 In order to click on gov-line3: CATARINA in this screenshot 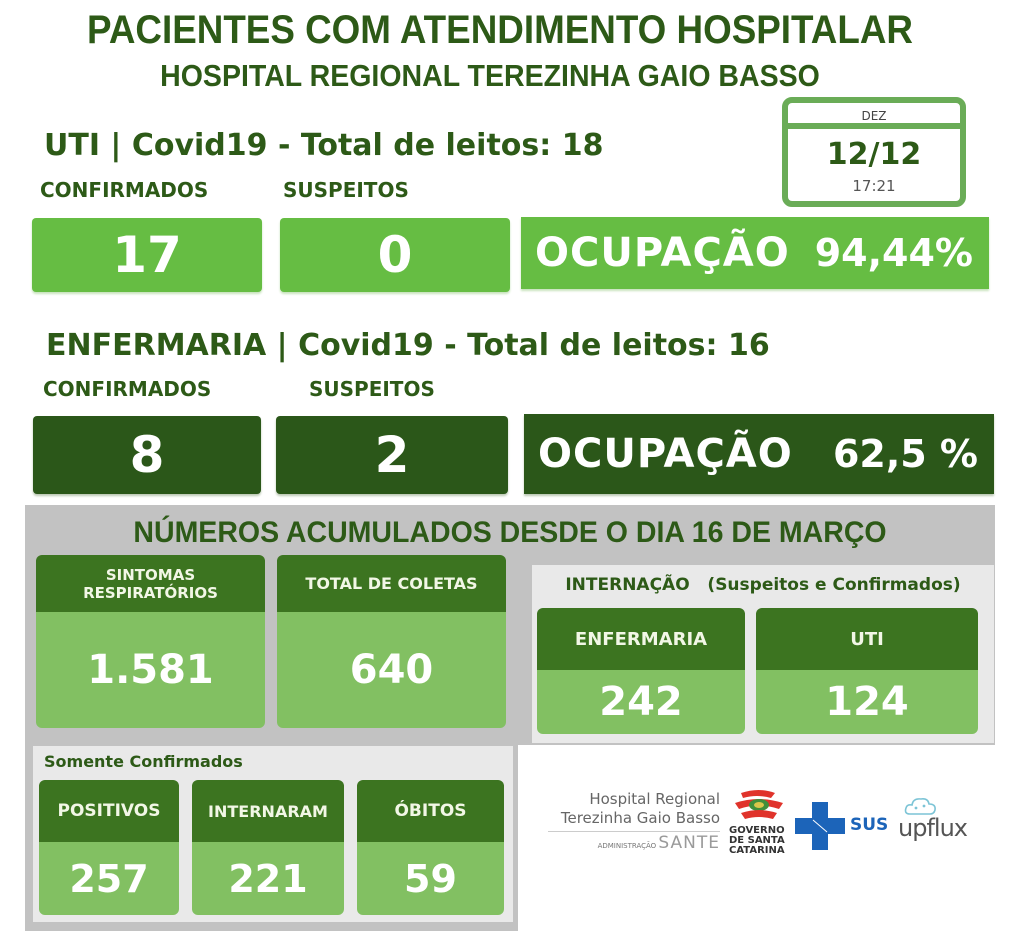, I will do `click(757, 850)`.